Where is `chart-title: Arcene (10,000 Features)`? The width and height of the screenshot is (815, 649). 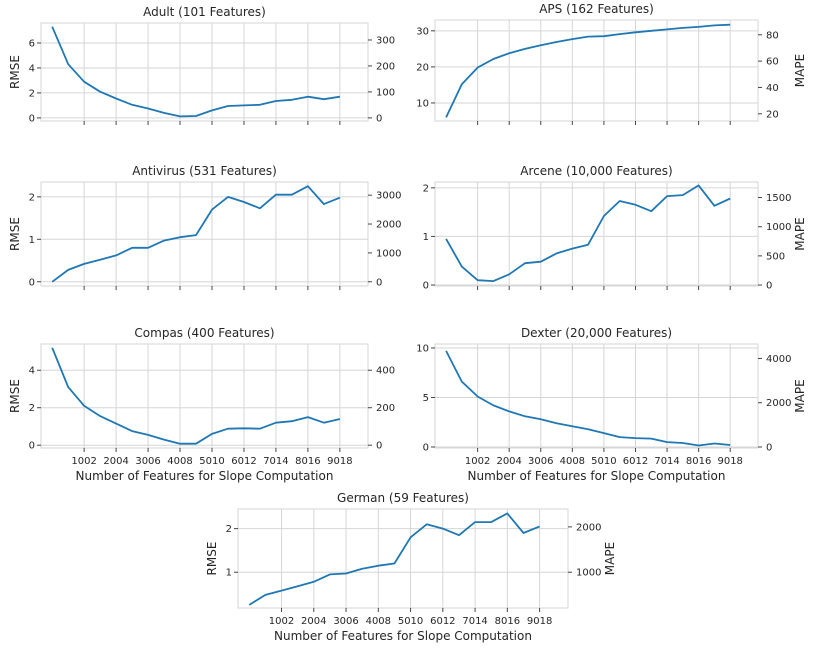 chart-title: Arcene (10,000 Features) is located at coordinates (596, 171).